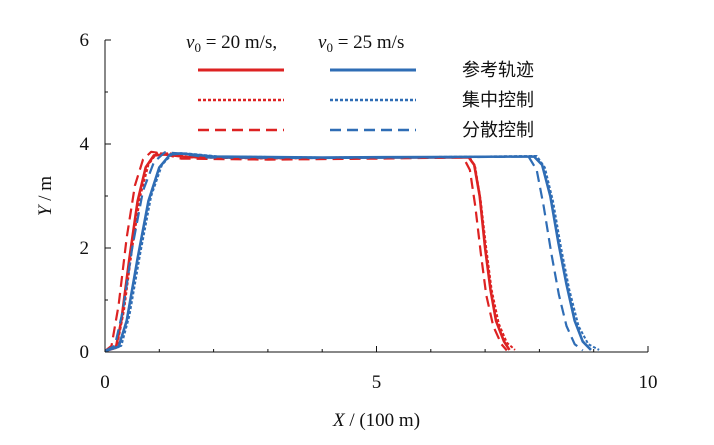 This screenshot has height=445, width=714. I want to click on y-tick-label: 2, so click(85, 248).